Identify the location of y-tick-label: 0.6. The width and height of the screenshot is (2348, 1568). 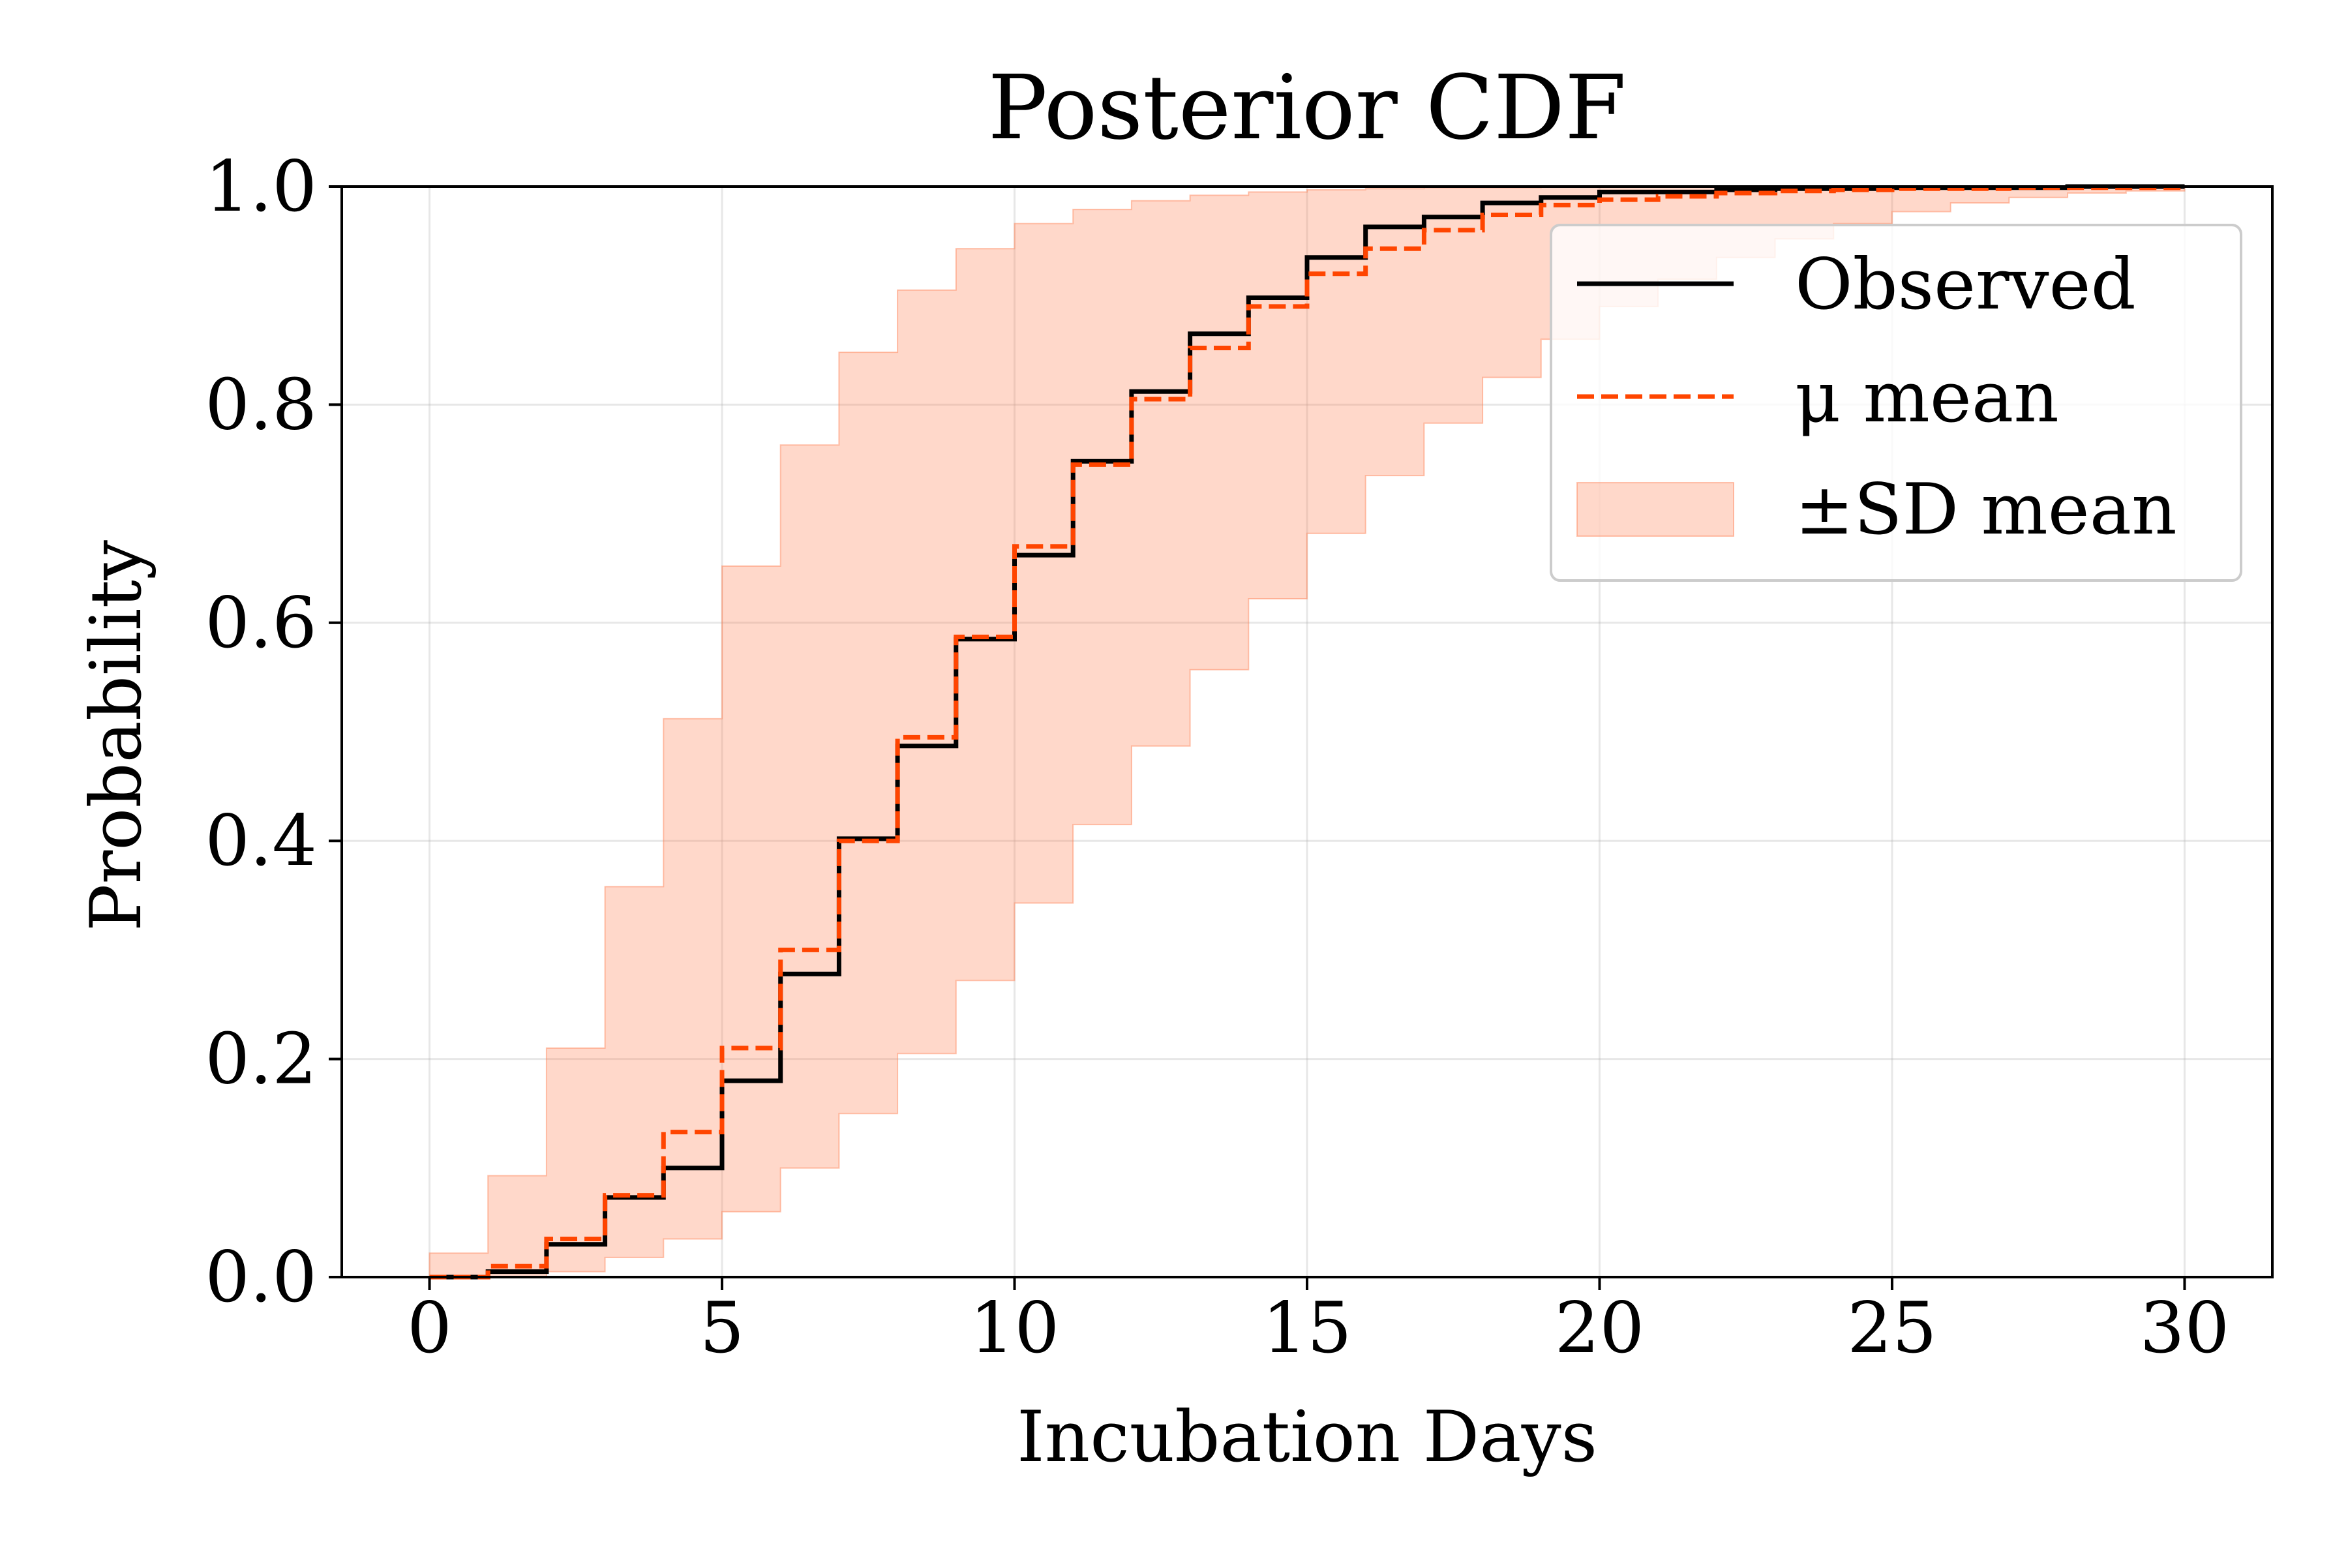
(261, 623).